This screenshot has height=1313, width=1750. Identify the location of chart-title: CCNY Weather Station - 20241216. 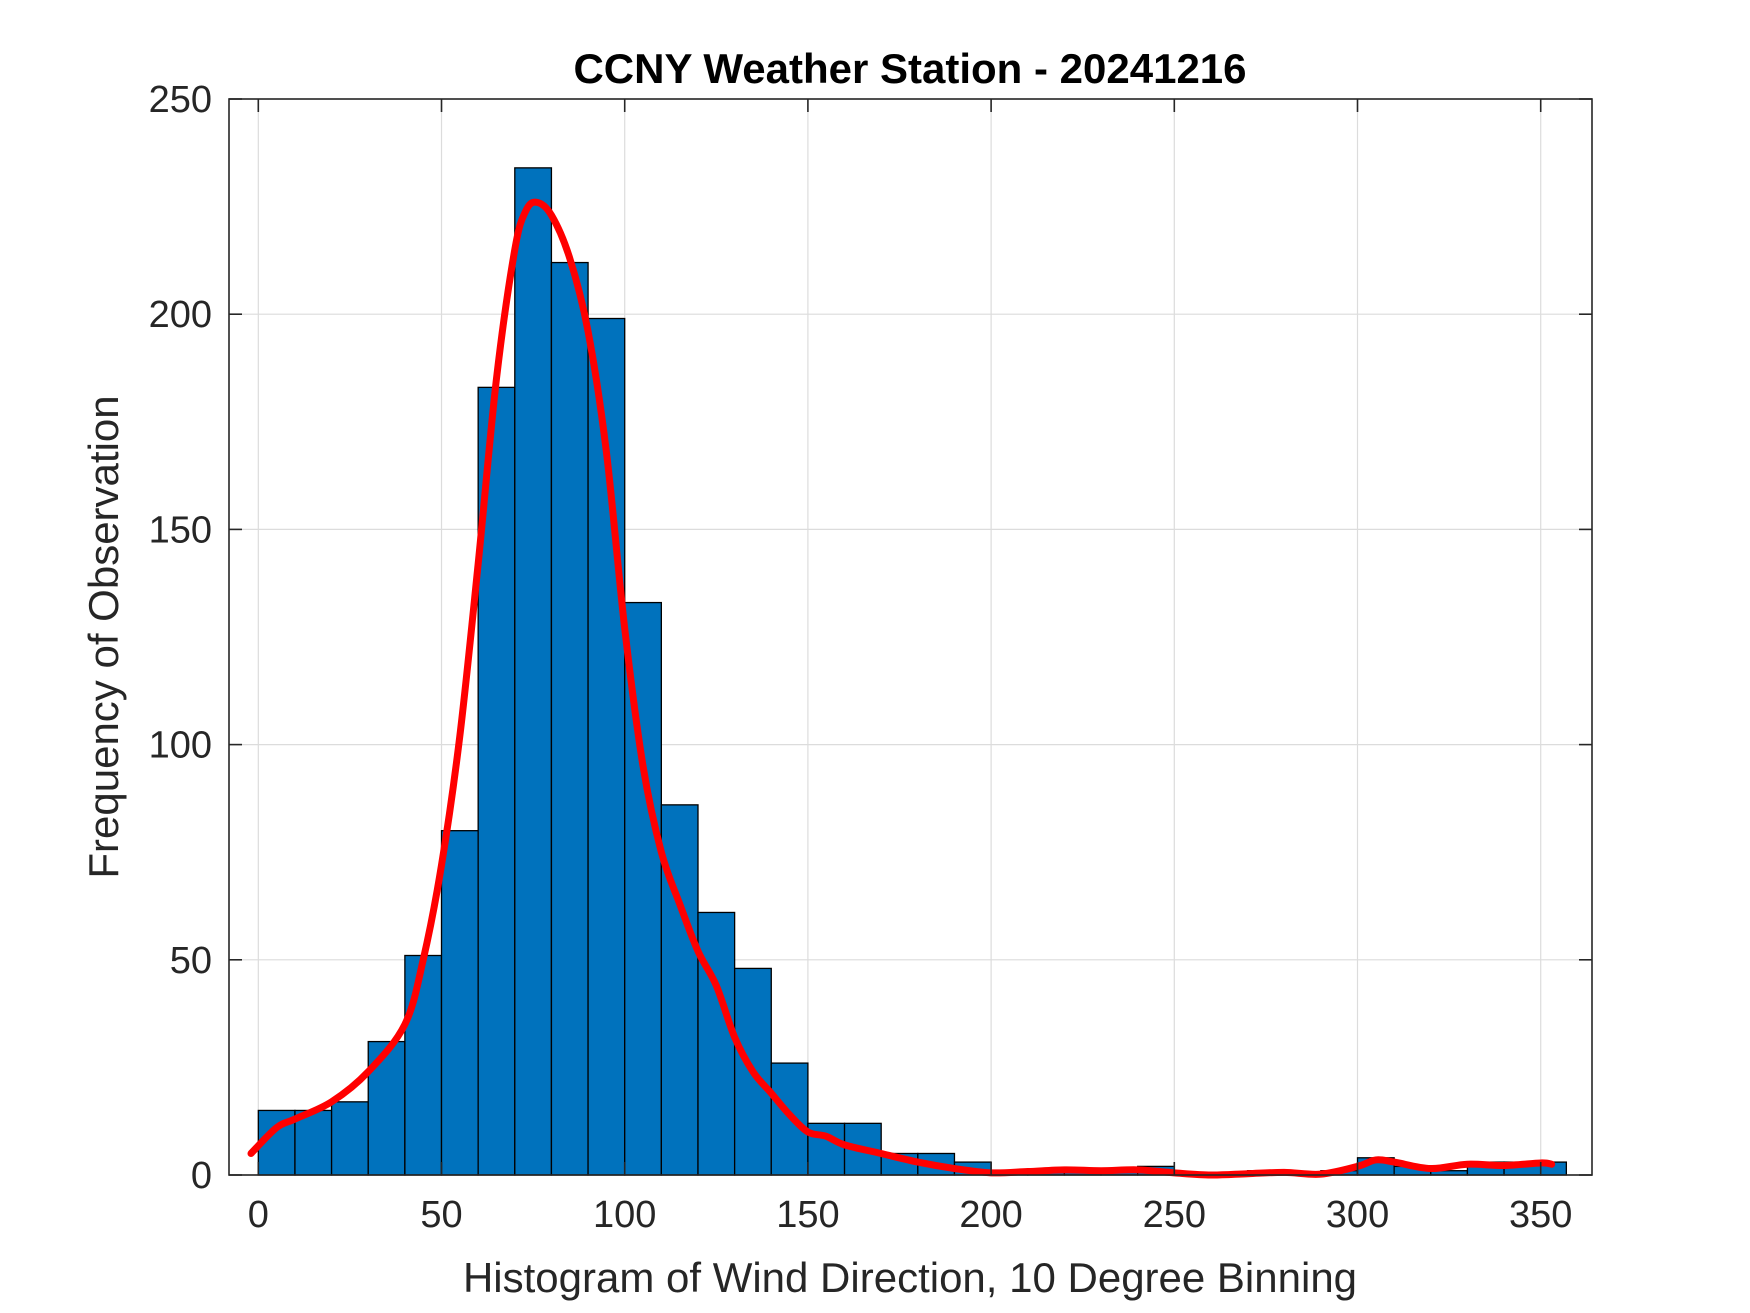
(909, 68).